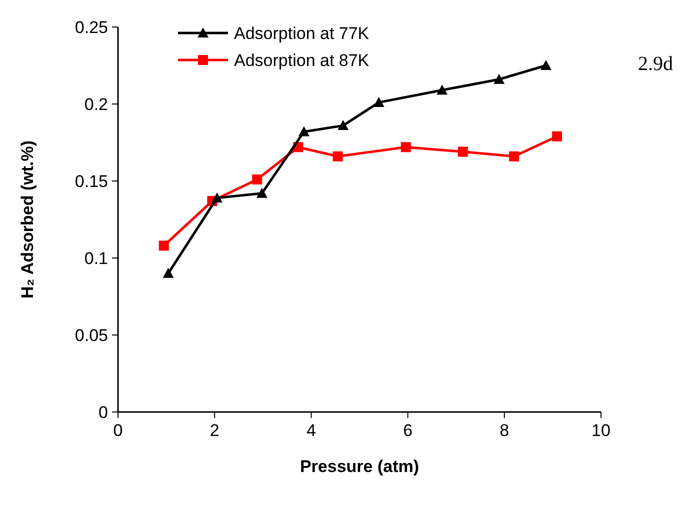 This screenshot has height=512, width=699. What do you see at coordinates (96, 104) in the screenshot?
I see `y-tick-label: 0.2` at bounding box center [96, 104].